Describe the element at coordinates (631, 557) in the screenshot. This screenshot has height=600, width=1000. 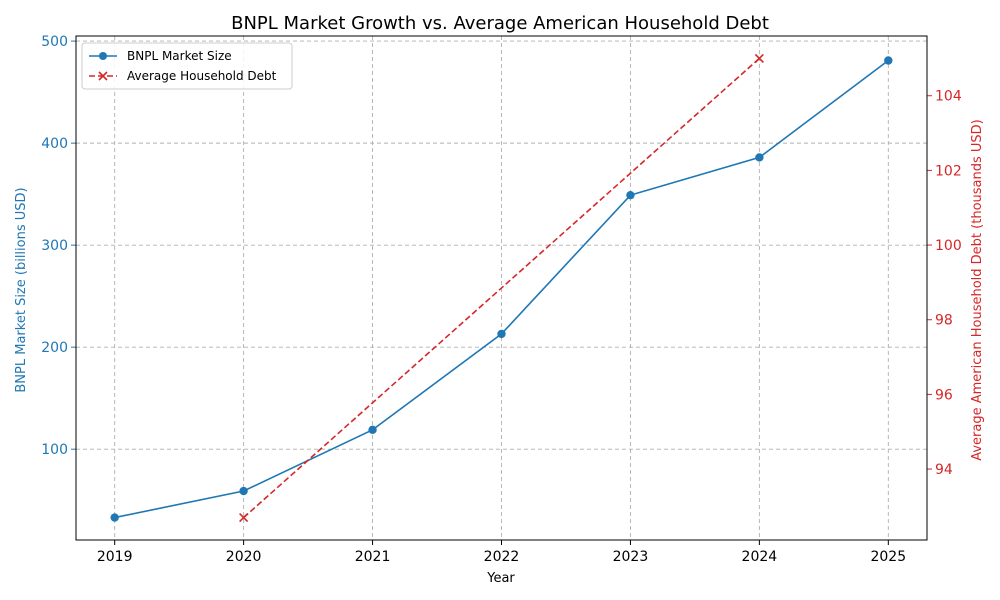
I see `x-tick-label: 2023` at that location.